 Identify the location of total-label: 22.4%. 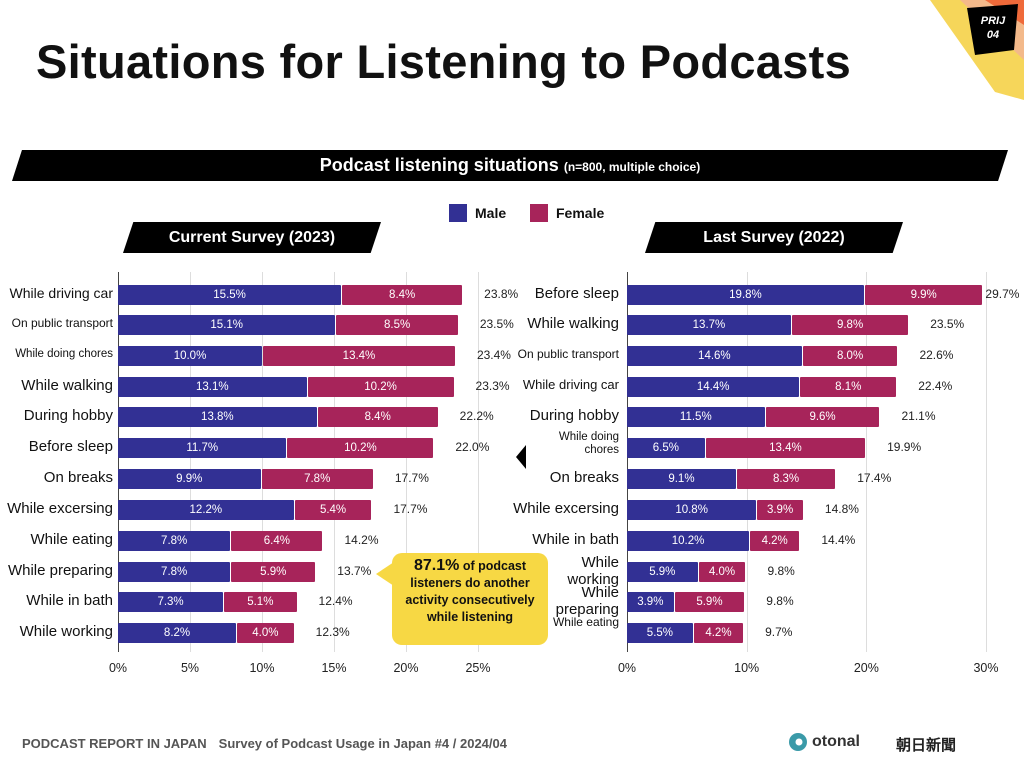
(935, 386).